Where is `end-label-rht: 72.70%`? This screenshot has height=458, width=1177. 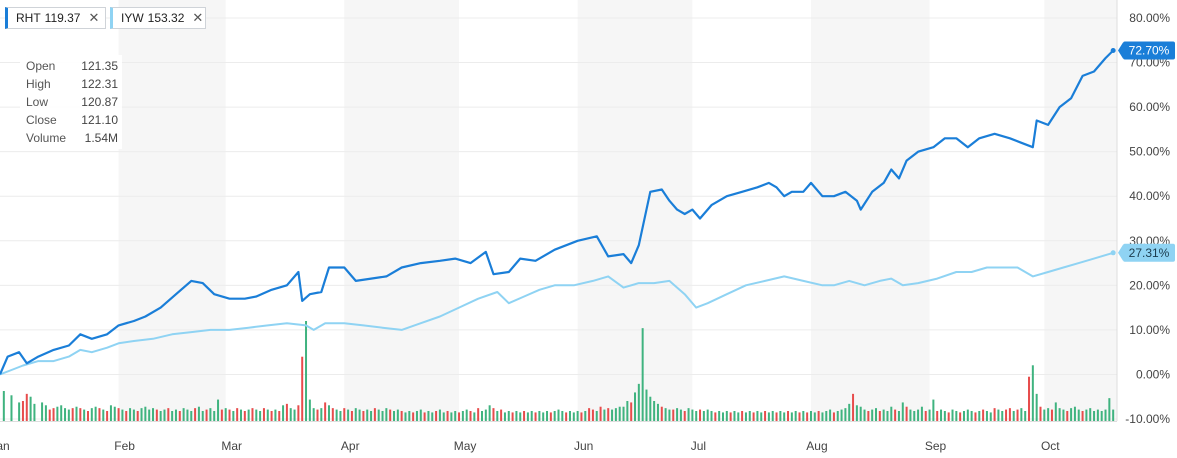
end-label-rht: 72.70% is located at coordinates (1142, 50).